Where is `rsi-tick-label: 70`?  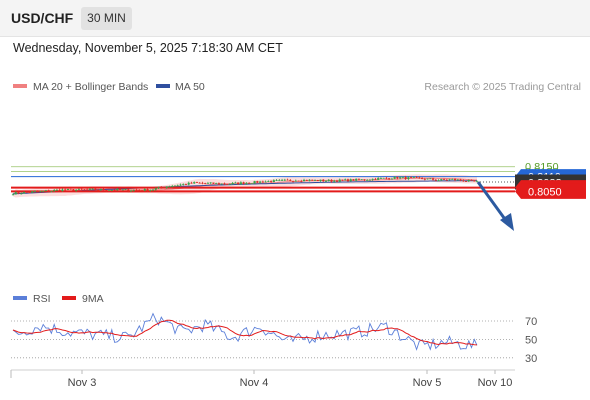
rsi-tick-label: 70 is located at coordinates (531, 322).